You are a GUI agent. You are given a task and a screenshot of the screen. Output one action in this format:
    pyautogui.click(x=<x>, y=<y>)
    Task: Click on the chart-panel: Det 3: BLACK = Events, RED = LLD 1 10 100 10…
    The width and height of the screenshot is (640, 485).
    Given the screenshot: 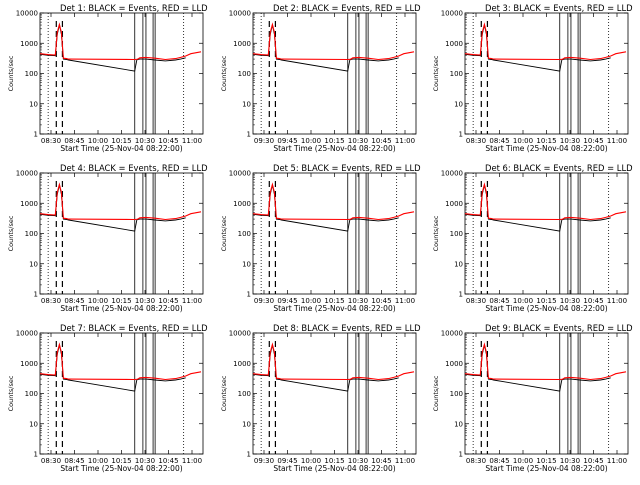 What is the action you would take?
    pyautogui.click(x=532, y=78)
    